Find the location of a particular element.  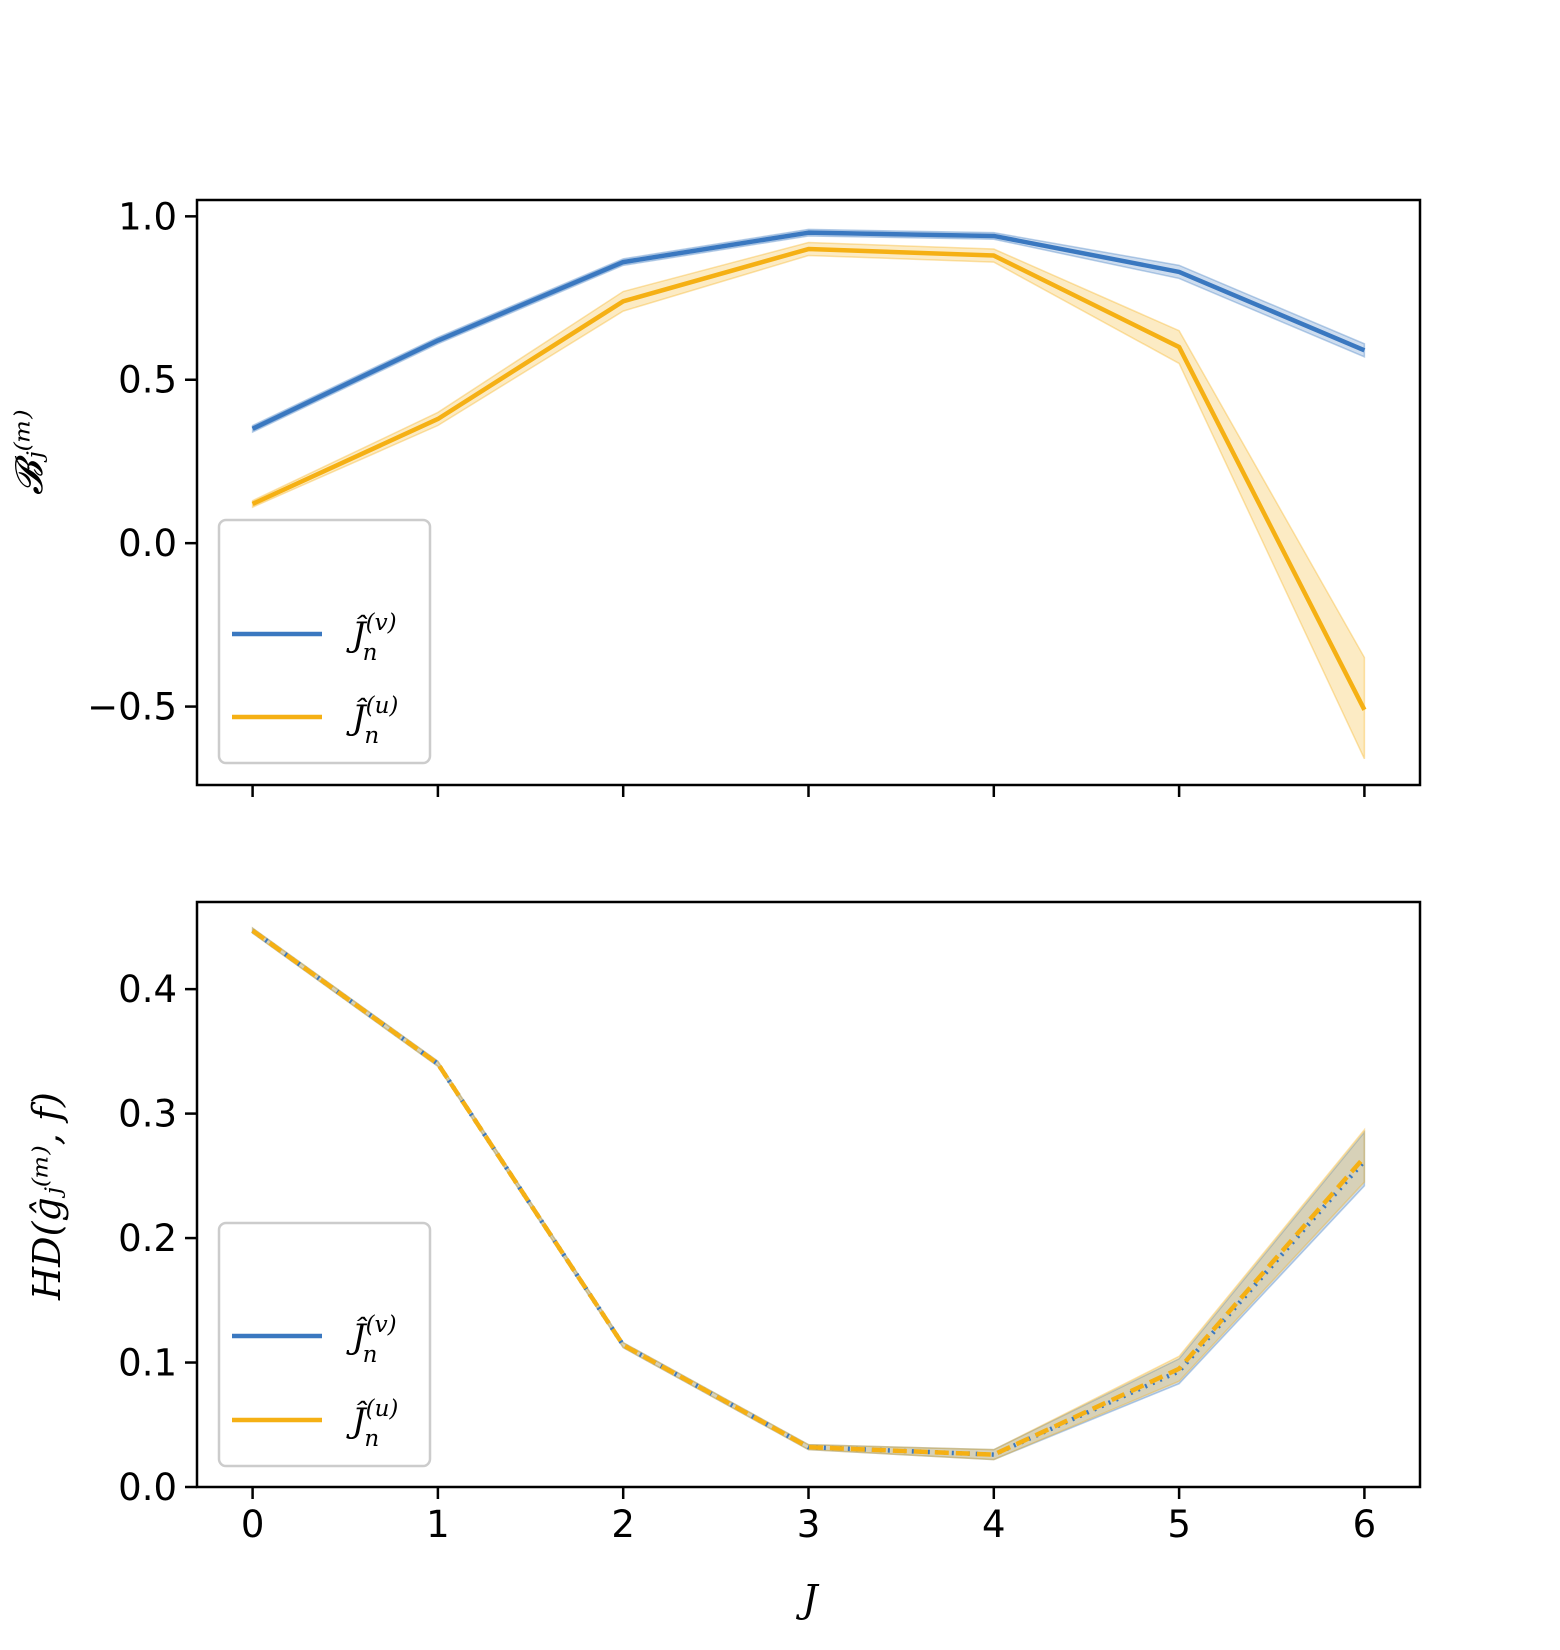

bottom-panel-legend-box is located at coordinates (324, 1344).